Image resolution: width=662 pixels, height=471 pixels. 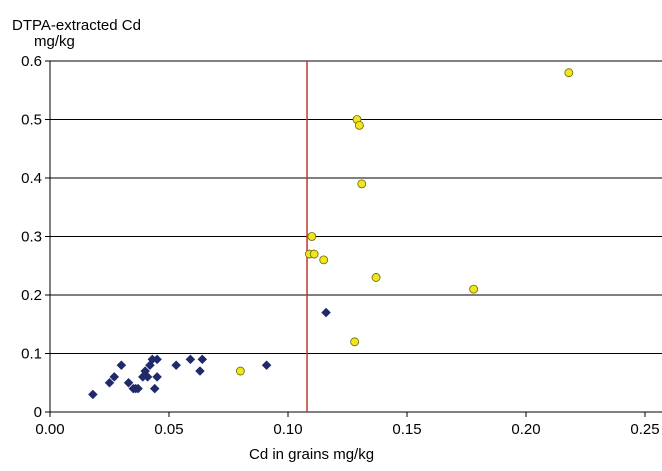 What do you see at coordinates (31, 61) in the screenshot?
I see `y-tick-label: 0.6` at bounding box center [31, 61].